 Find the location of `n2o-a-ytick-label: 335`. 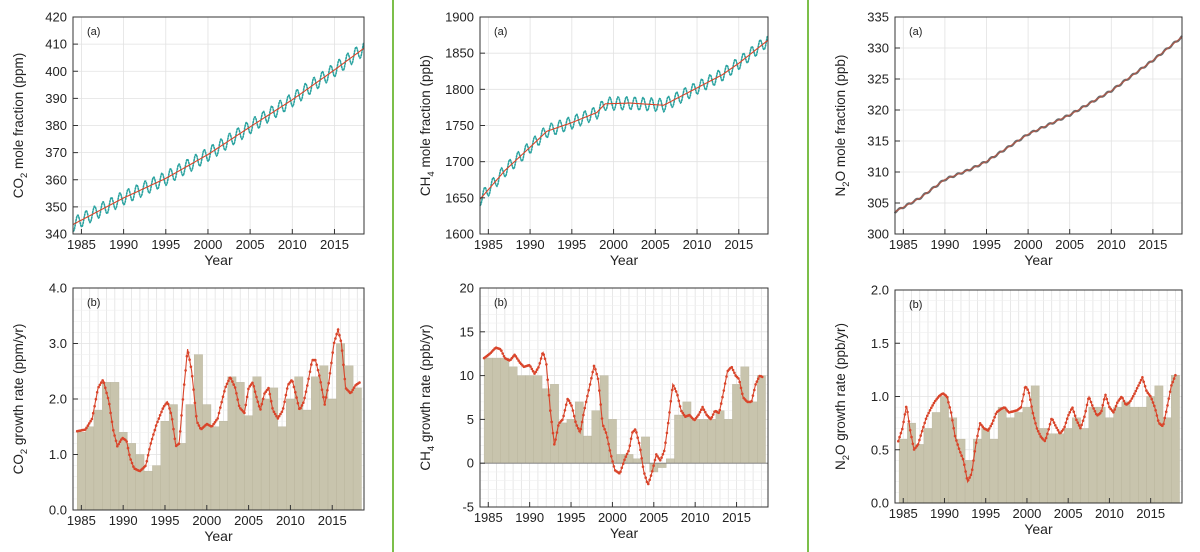

n2o-a-ytick-label: 335 is located at coordinates (878, 17).